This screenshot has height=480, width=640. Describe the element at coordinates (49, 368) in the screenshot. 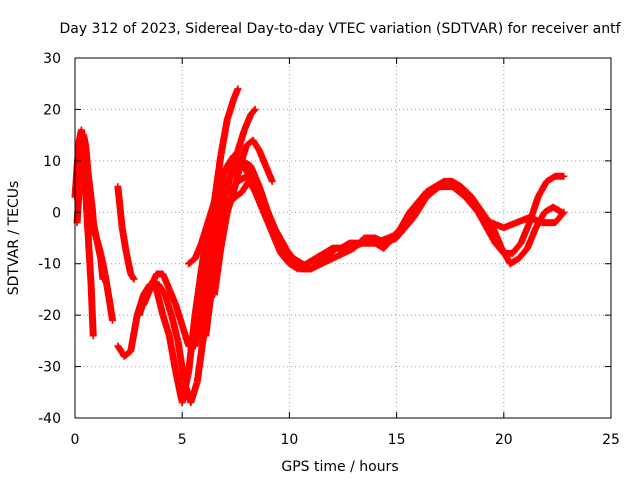

I see `y-tick-label: -30` at that location.